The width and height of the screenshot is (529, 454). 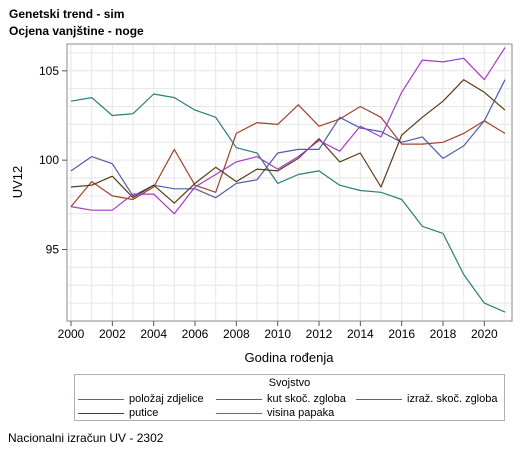 What do you see at coordinates (17, 182) in the screenshot?
I see `y-axis-label: UV12` at bounding box center [17, 182].